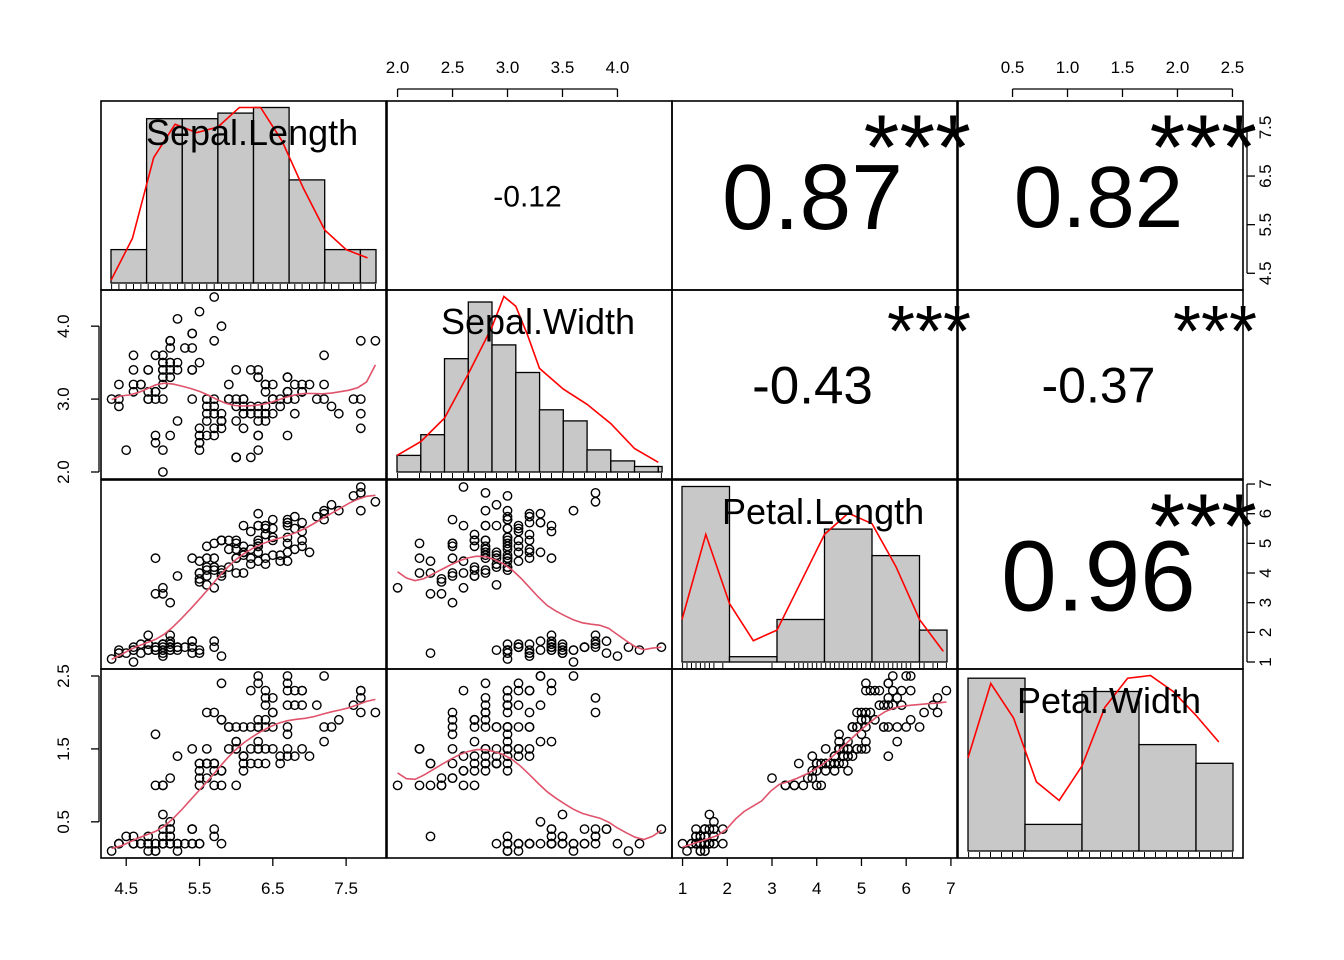  I want to click on top-axis-Petal.Width: 0.5 1.0 1.5 2.0 2.5, so click(1122, 77).